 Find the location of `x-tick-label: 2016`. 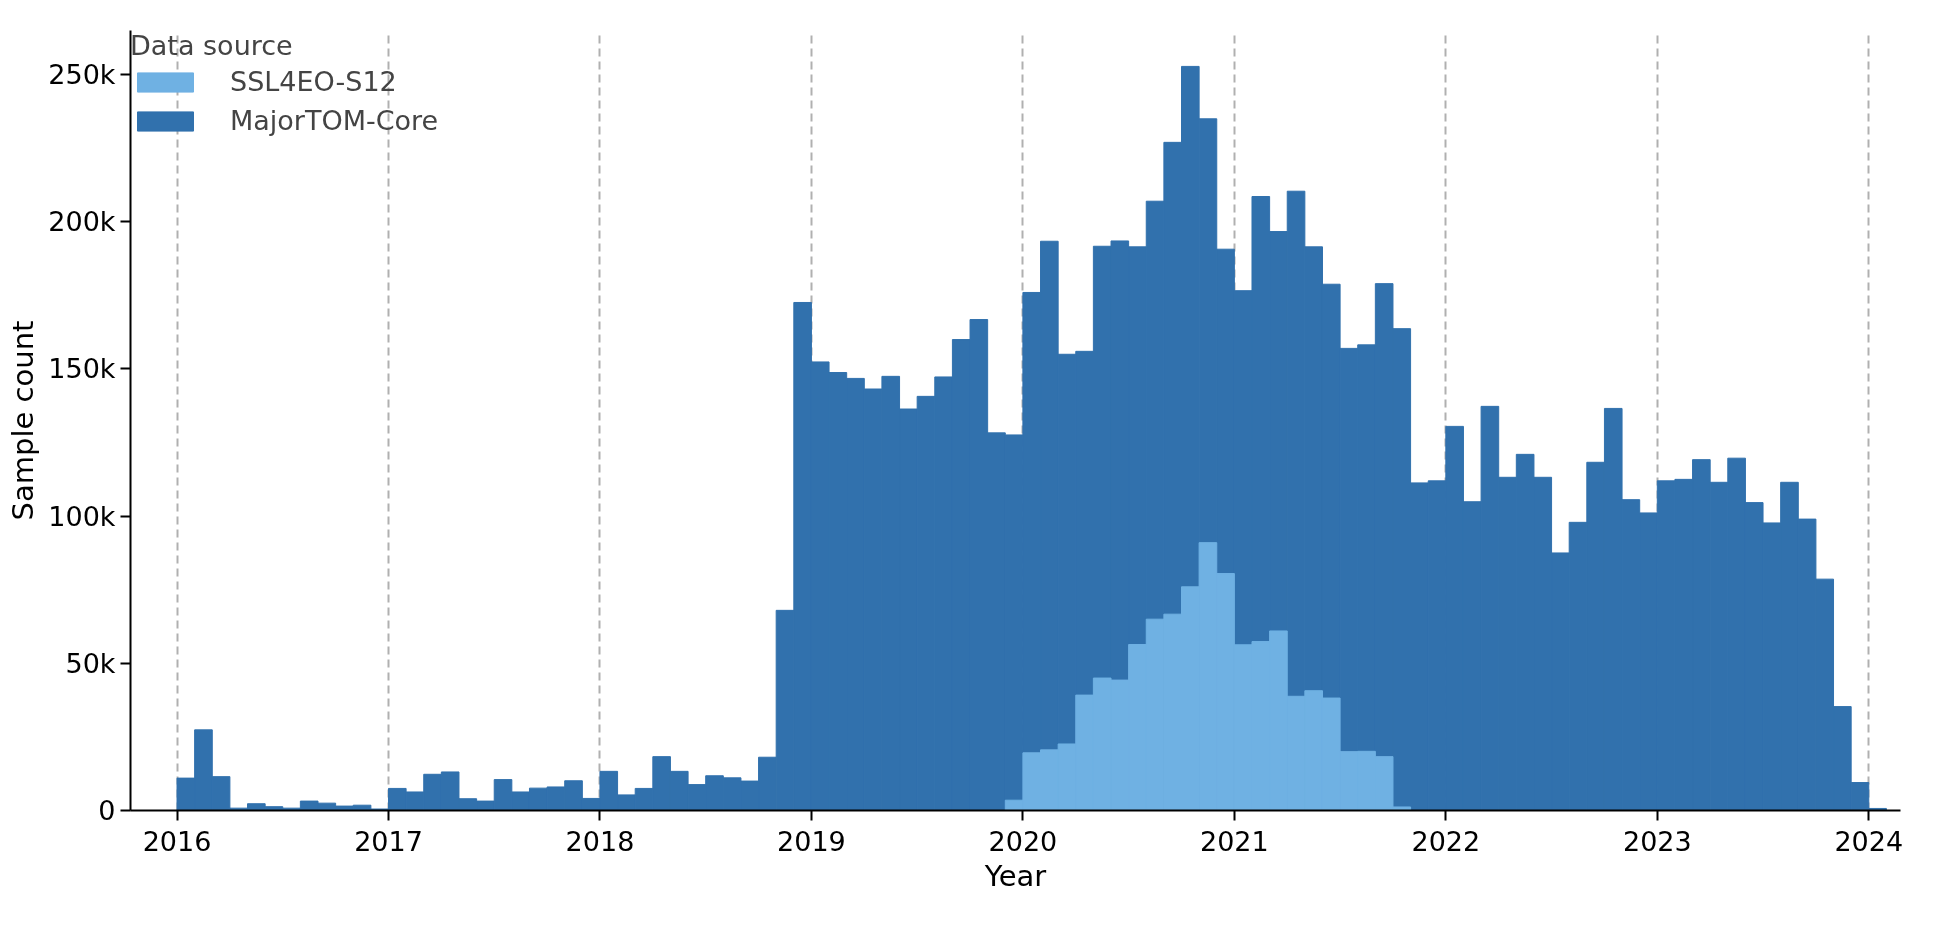

x-tick-label: 2016 is located at coordinates (177, 841).